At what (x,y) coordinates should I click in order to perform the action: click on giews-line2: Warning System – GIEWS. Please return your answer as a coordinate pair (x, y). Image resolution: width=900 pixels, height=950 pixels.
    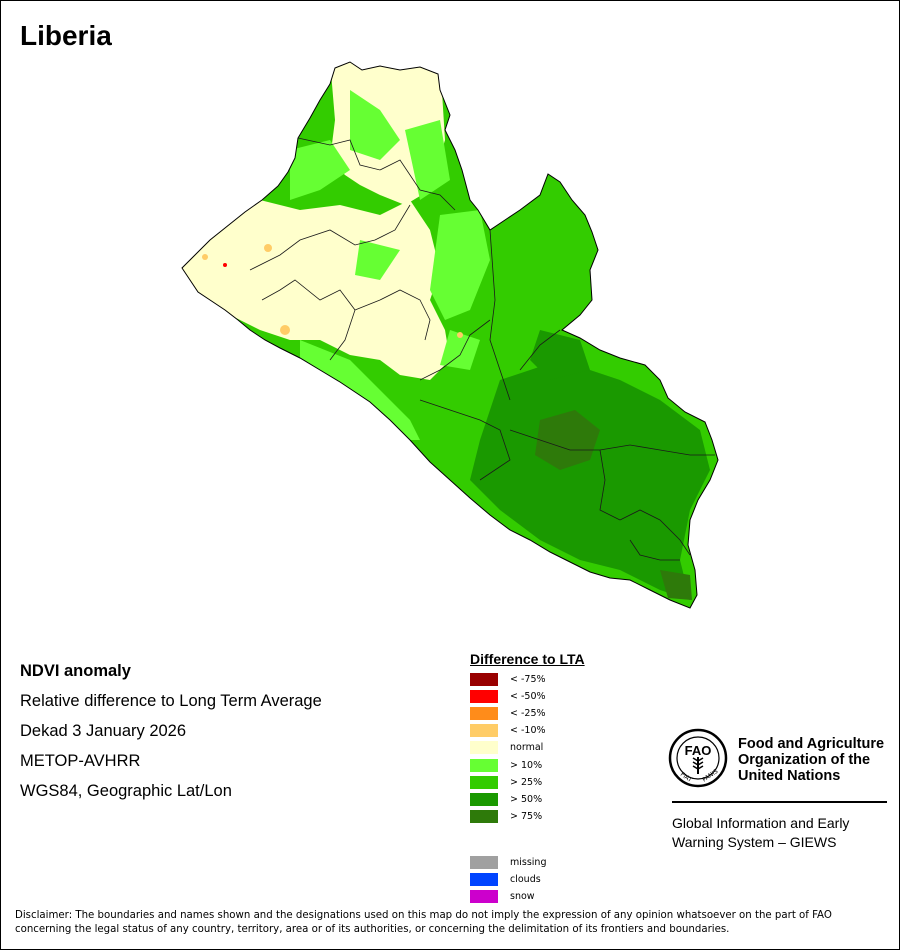
    Looking at the image, I should click on (754, 842).